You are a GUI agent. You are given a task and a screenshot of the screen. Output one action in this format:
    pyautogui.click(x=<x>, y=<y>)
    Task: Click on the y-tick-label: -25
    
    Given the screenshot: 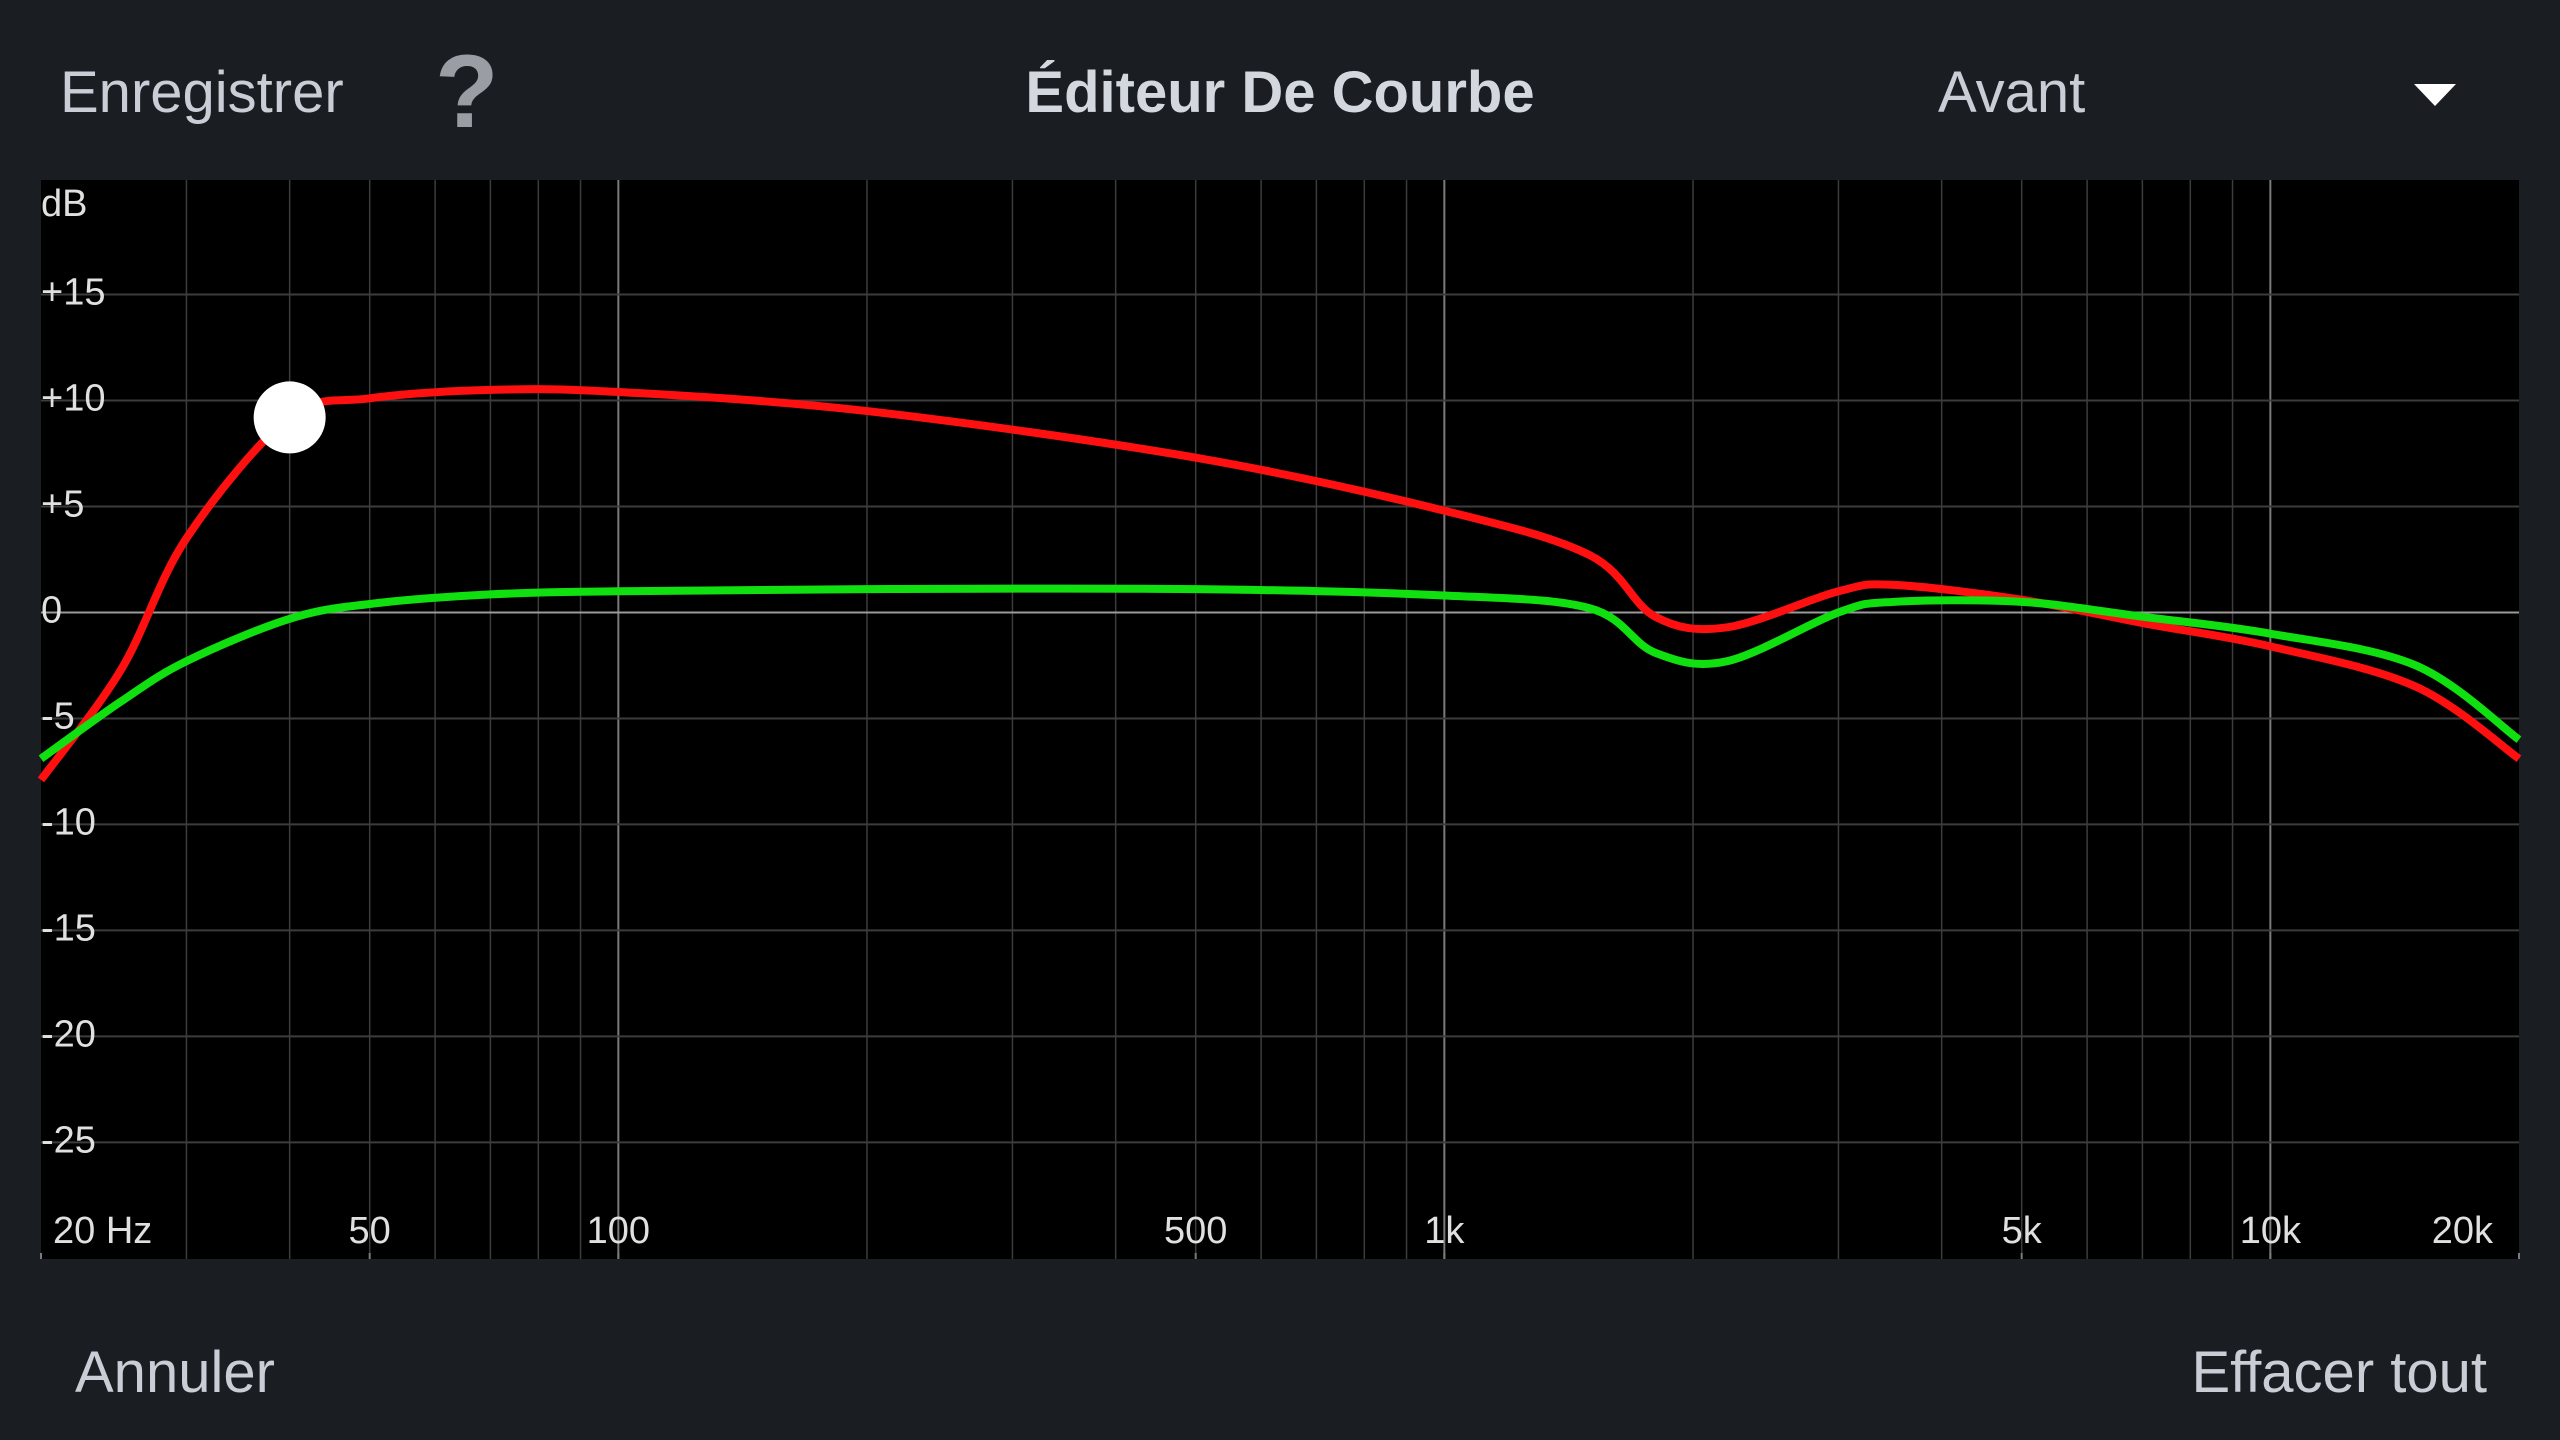 What is the action you would take?
    pyautogui.click(x=68, y=1140)
    